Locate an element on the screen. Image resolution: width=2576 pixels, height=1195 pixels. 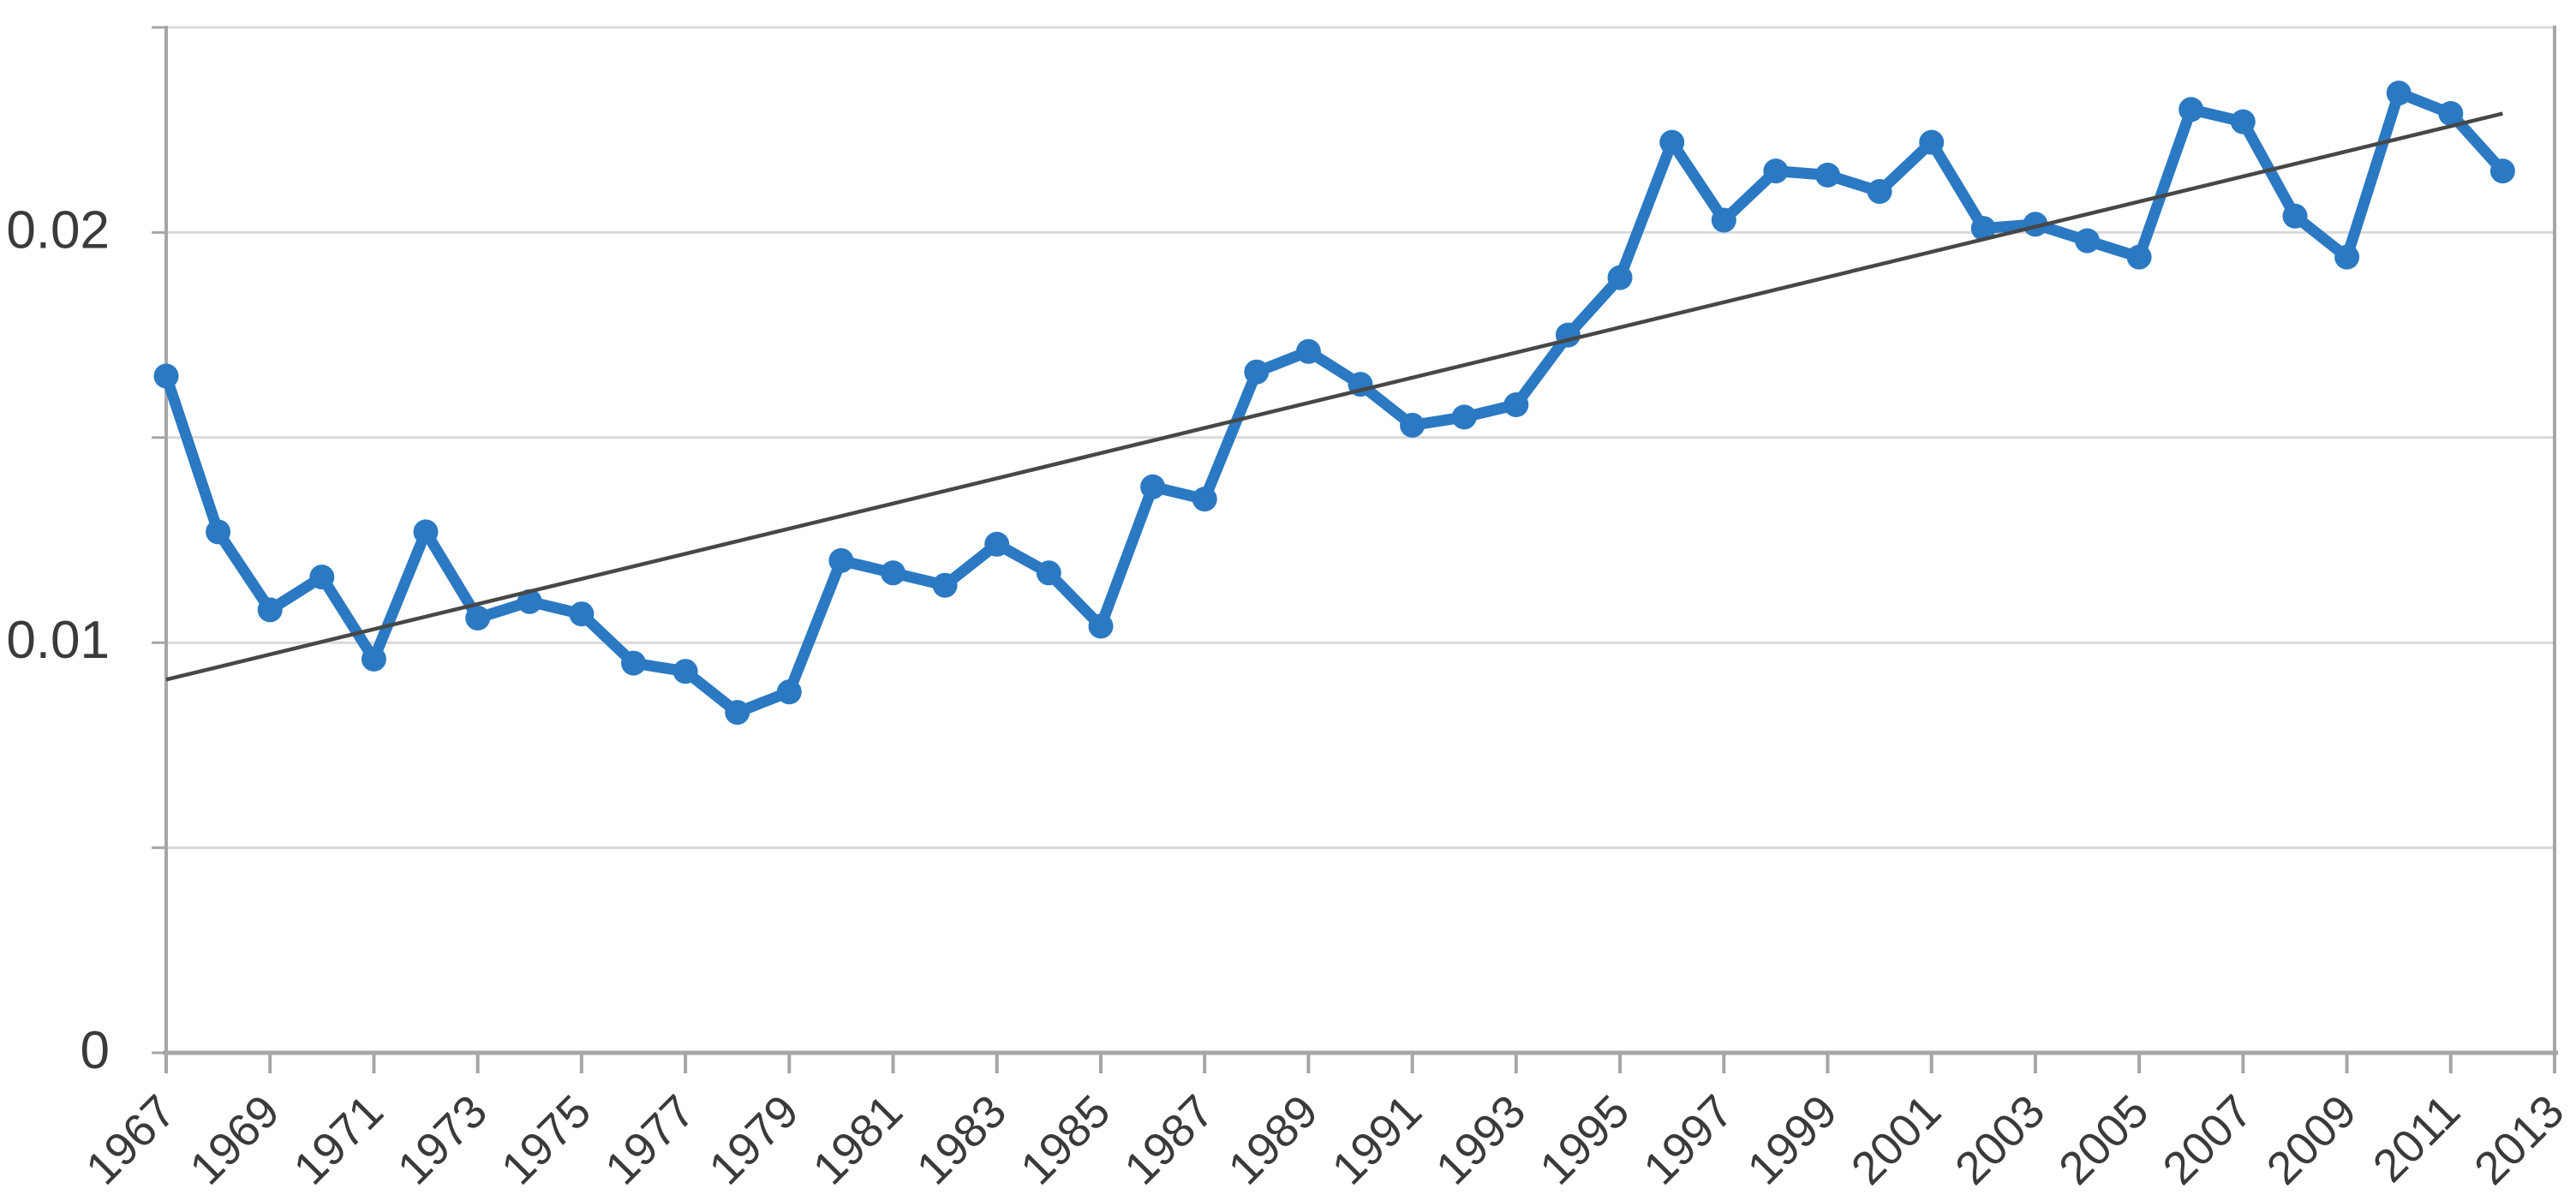
data-point-1983 is located at coordinates (997, 544).